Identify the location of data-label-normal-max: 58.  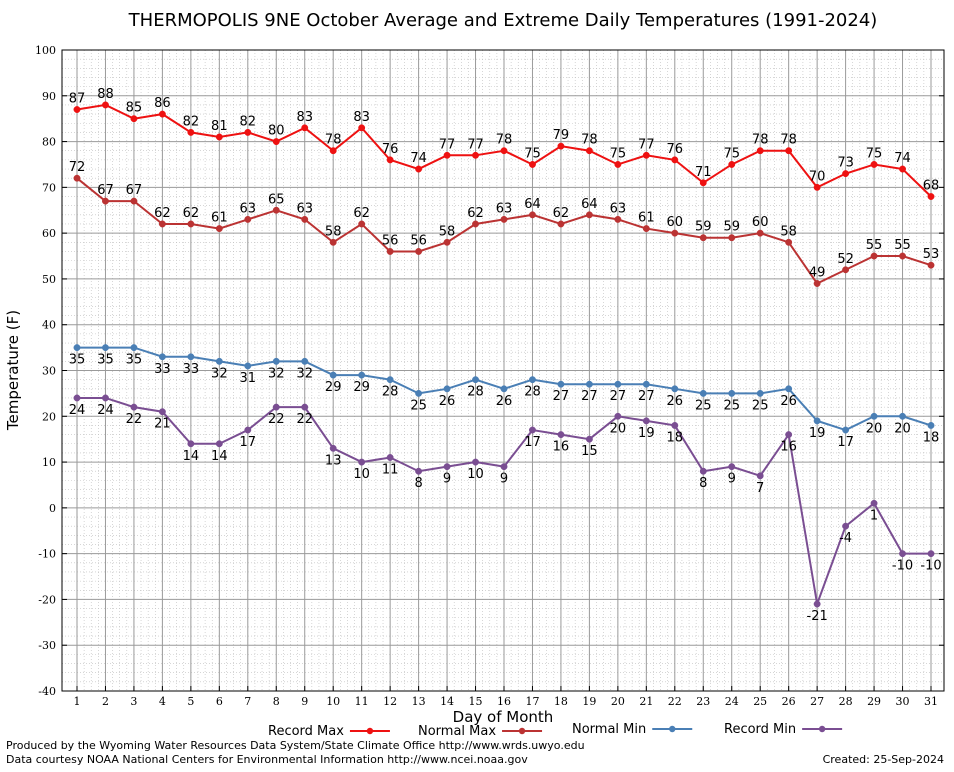
(333, 231).